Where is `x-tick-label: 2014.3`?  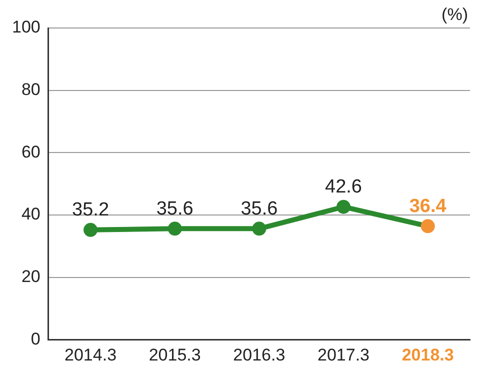 x-tick-label: 2014.3 is located at coordinates (90, 354).